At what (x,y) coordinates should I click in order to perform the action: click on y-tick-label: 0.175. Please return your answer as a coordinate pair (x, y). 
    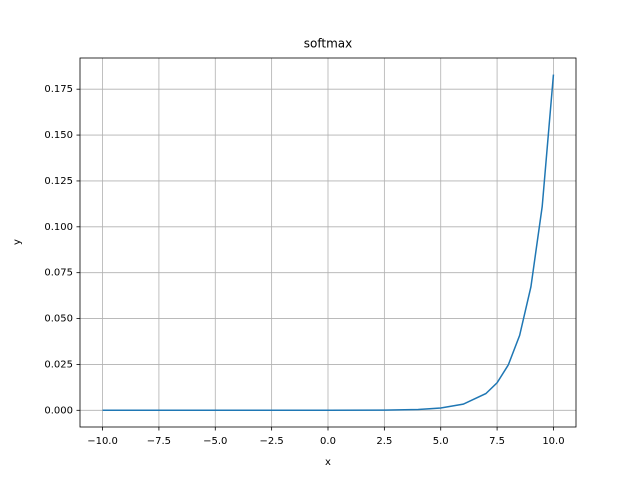
    Looking at the image, I should click on (58, 89).